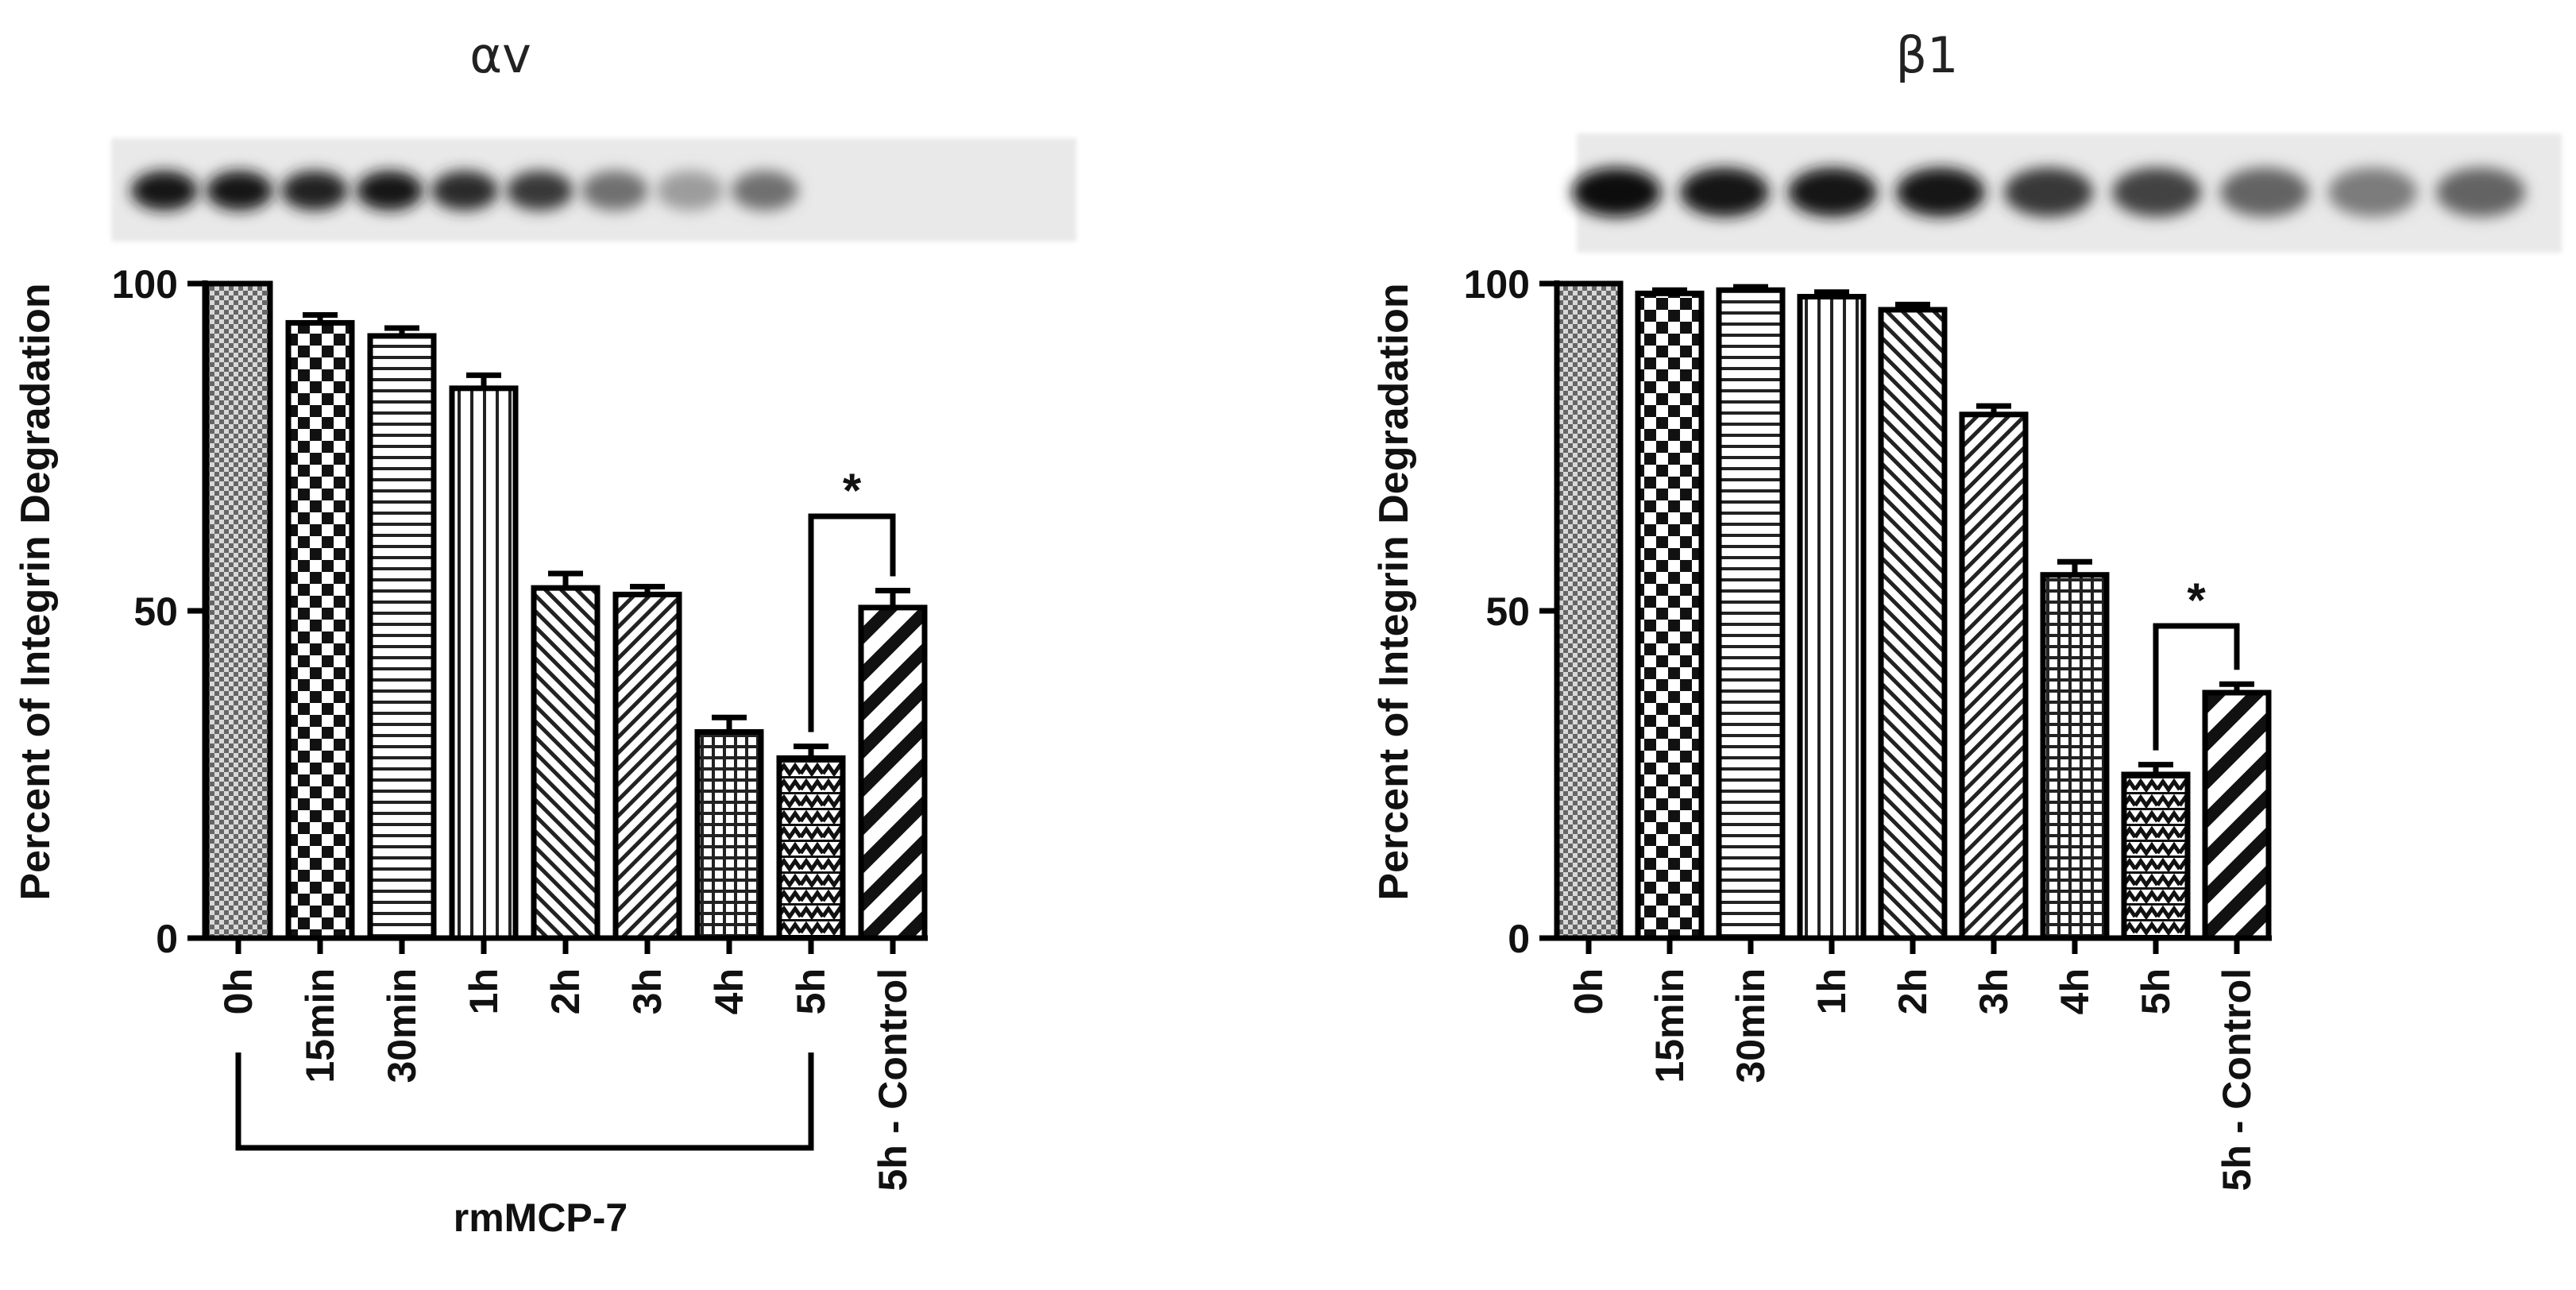 The image size is (2576, 1290). I want to click on chart-title: αv, so click(500, 55).